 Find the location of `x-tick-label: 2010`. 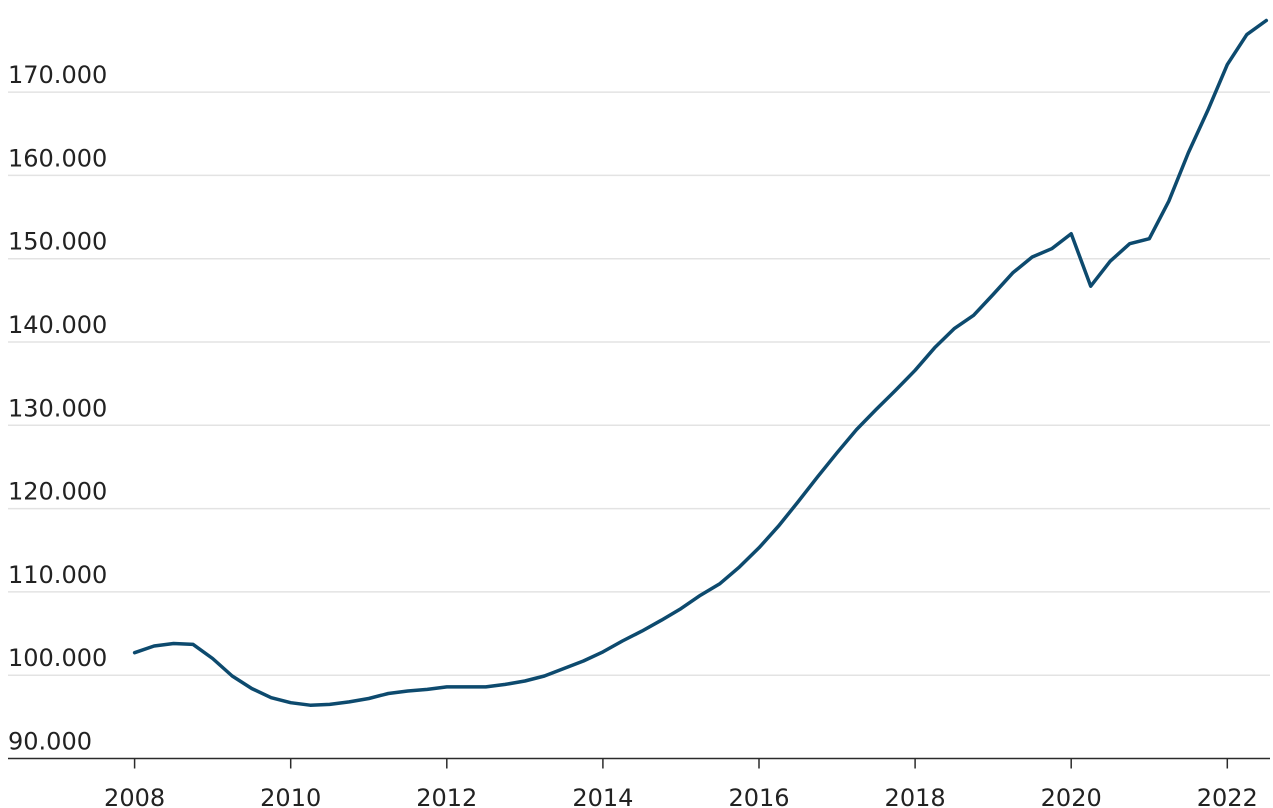

x-tick-label: 2010 is located at coordinates (290, 796).